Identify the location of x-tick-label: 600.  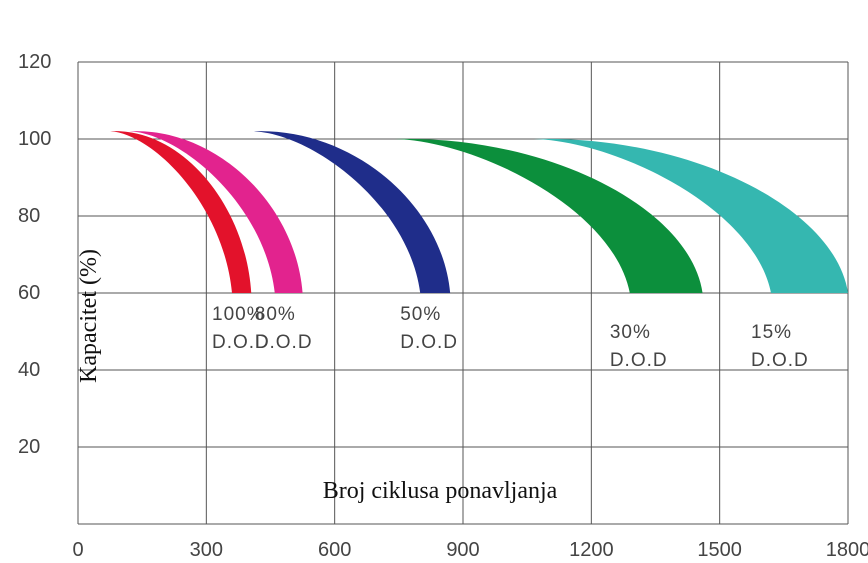
(334, 550).